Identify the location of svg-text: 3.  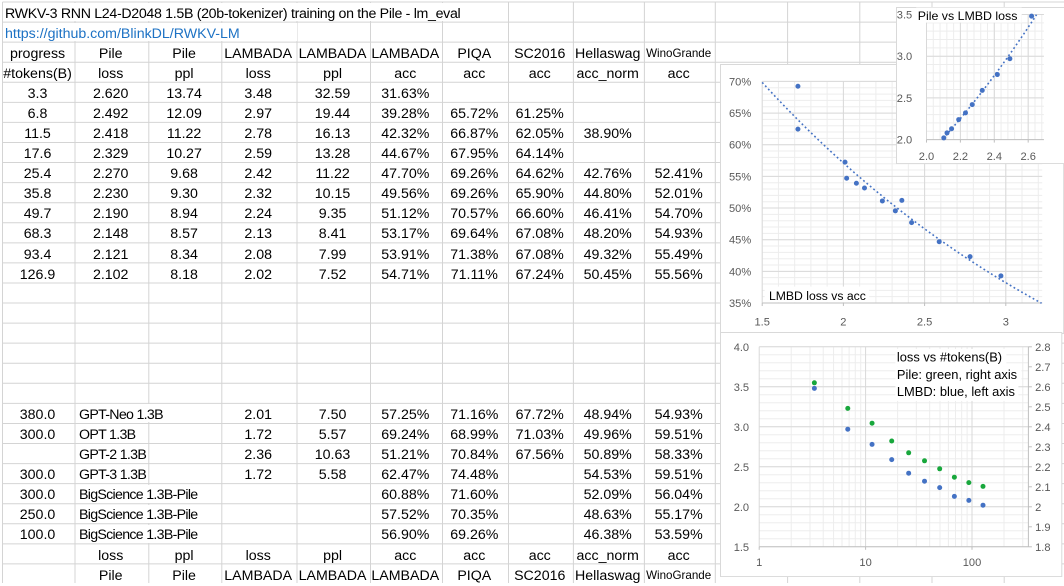
(1006, 322).